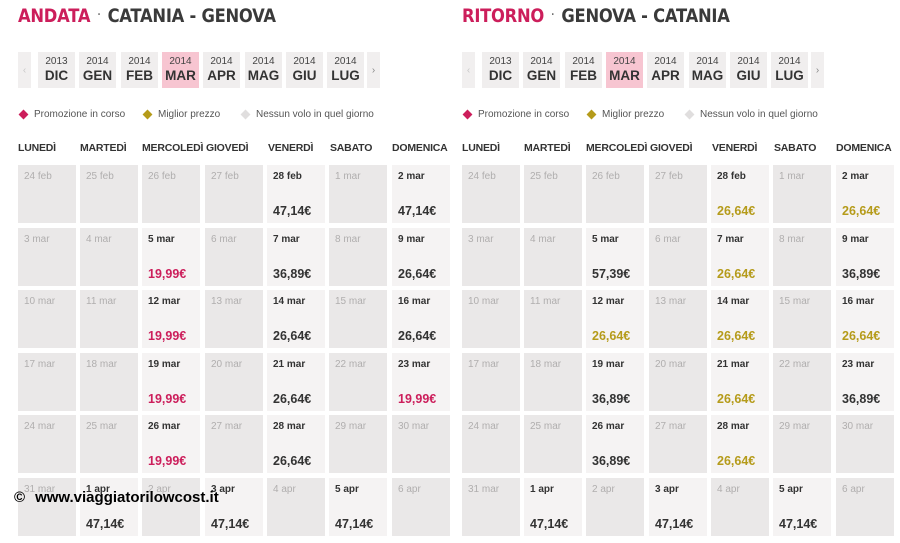  I want to click on day-cell: 28 feb 47,14€, so click(296, 194).